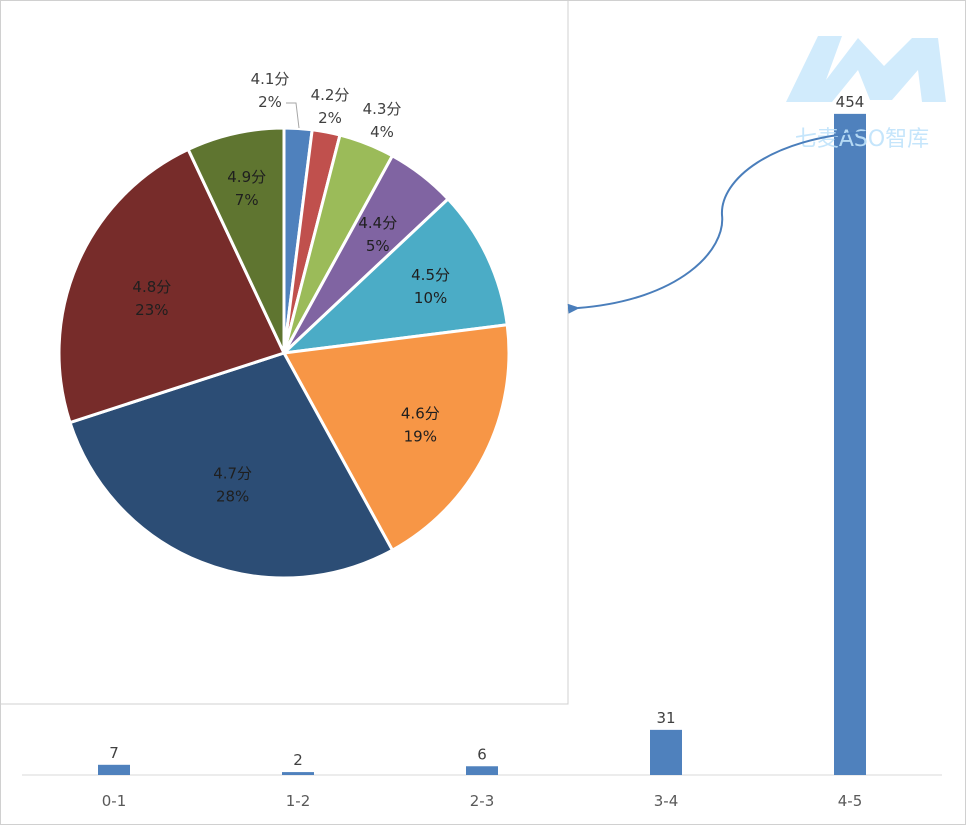 The image size is (966, 830). I want to click on slice-label-leader-line, so click(293, 115).